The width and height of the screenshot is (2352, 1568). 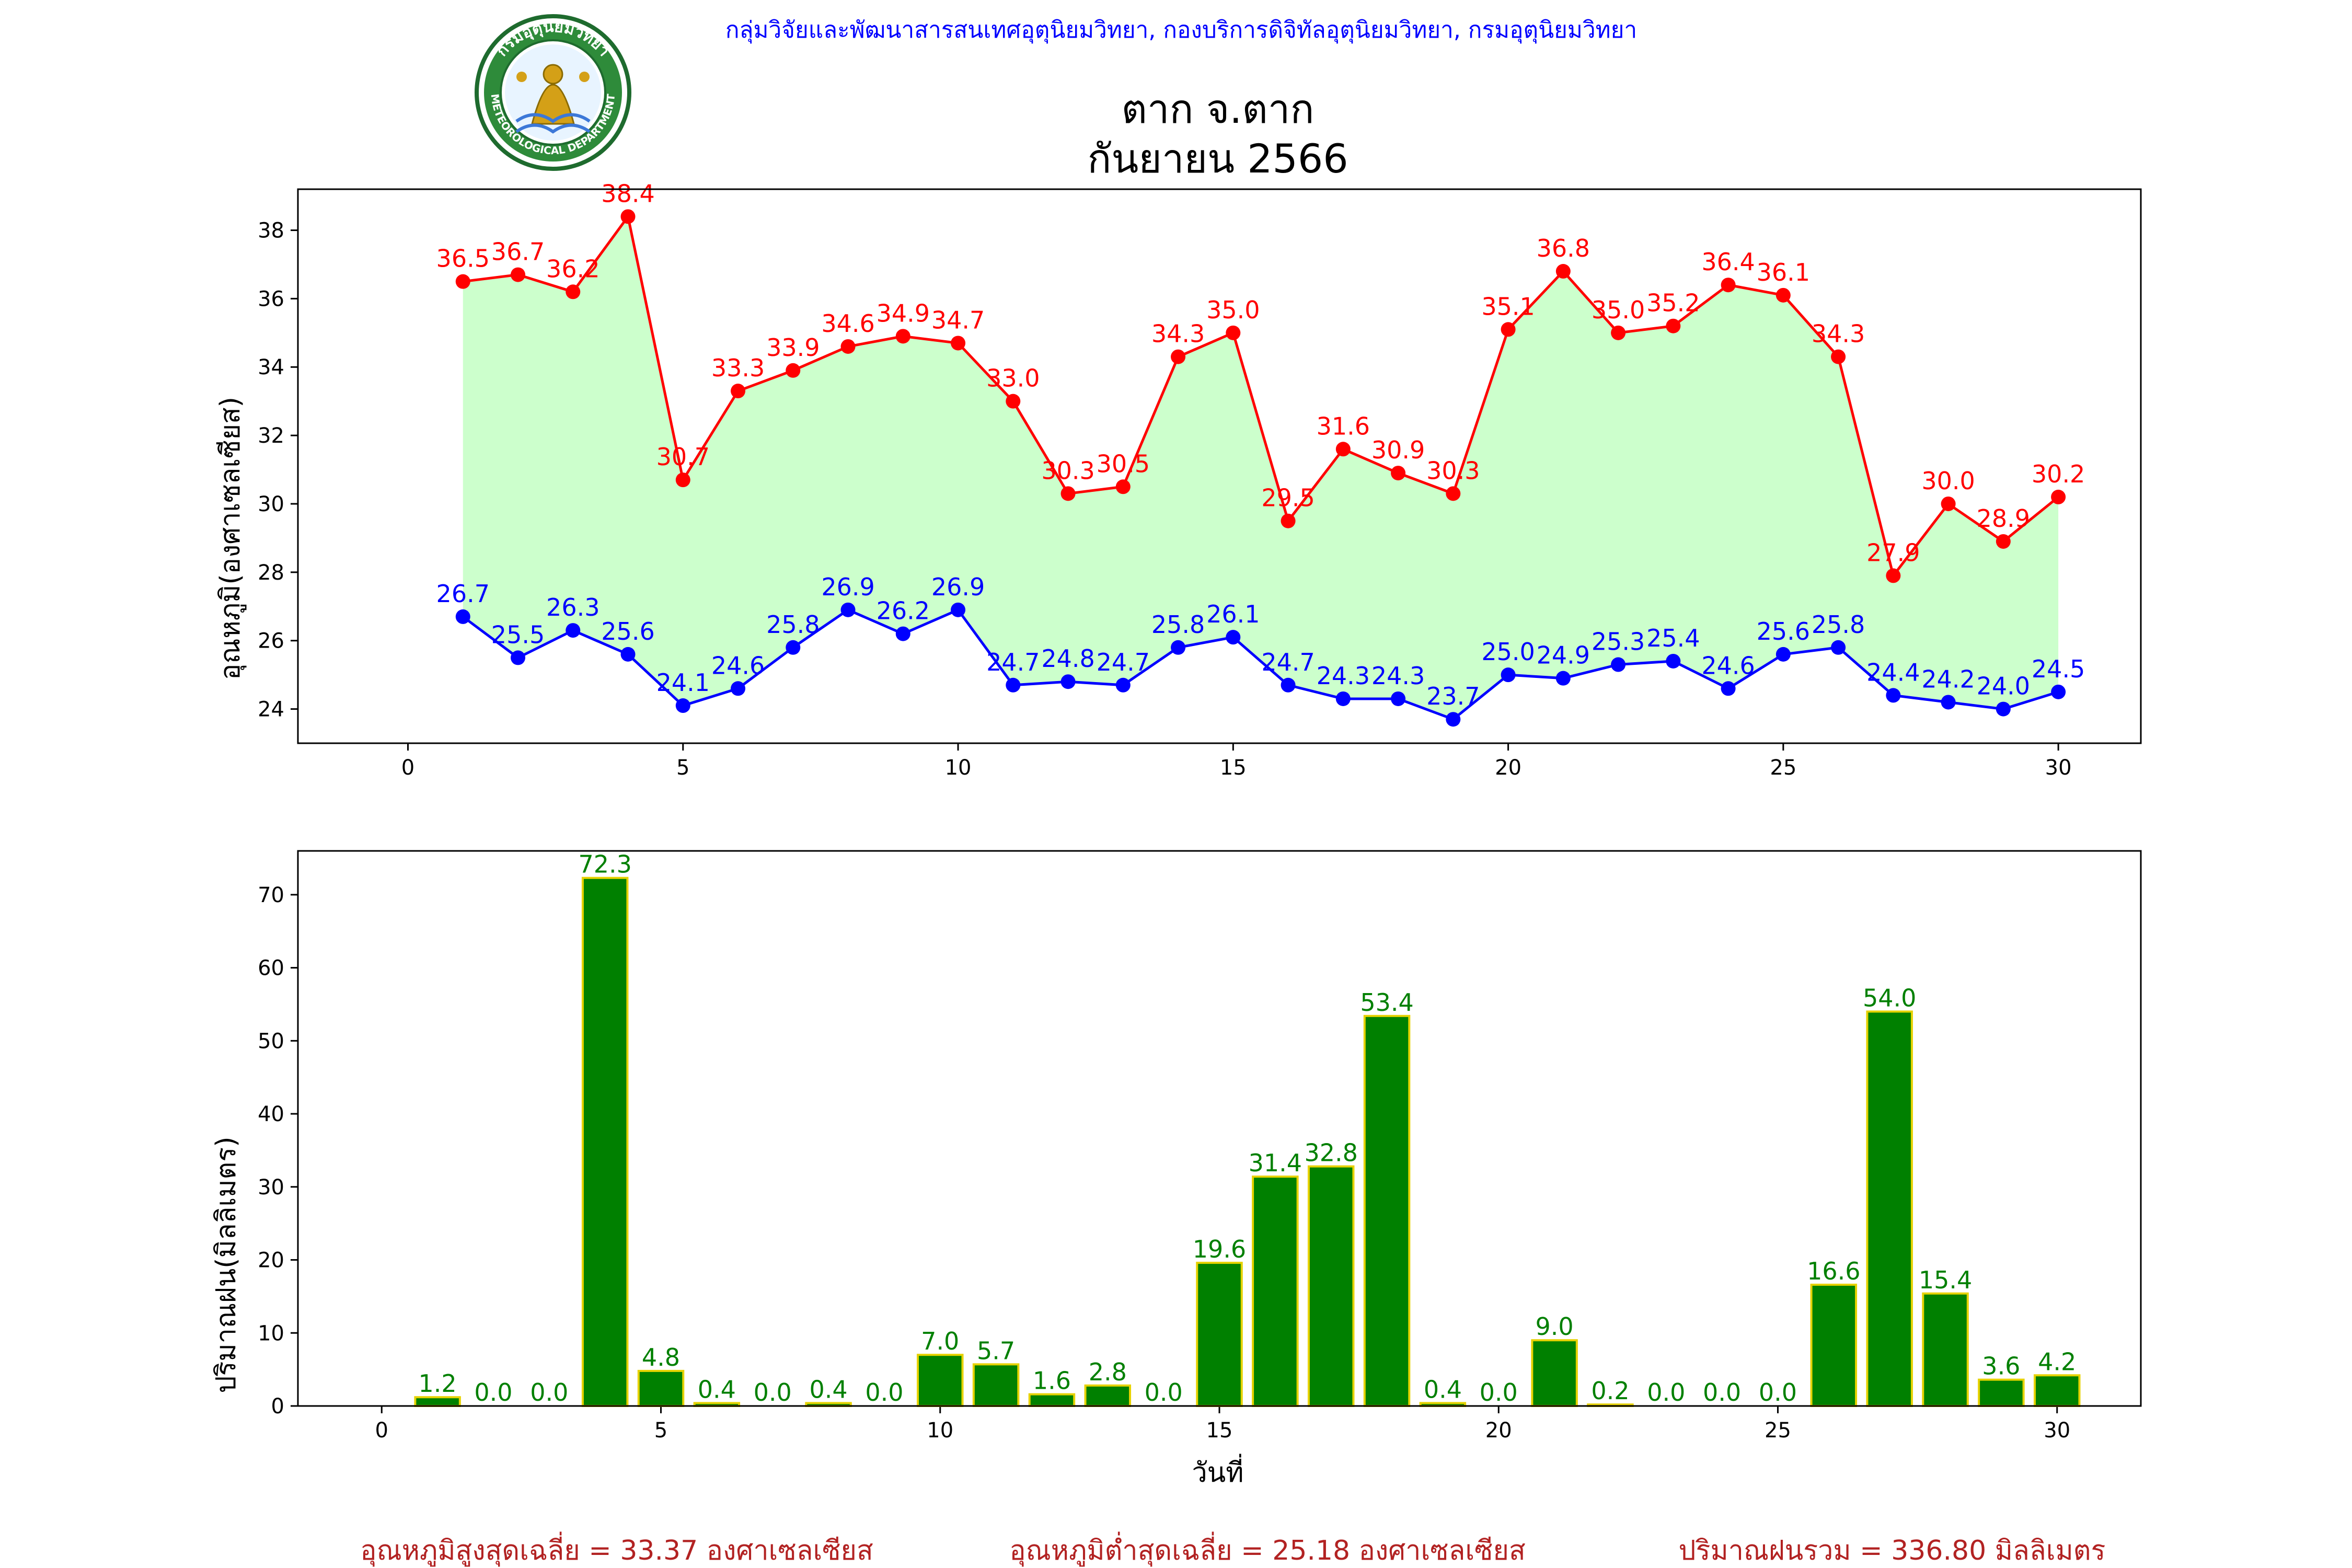 What do you see at coordinates (1498, 1431) in the screenshot?
I see `rainfall-x-tick-label: 20` at bounding box center [1498, 1431].